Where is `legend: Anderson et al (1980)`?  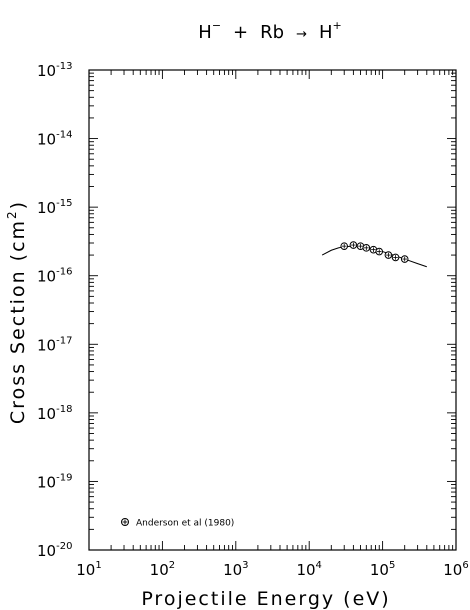
legend: Anderson et al (1980) is located at coordinates (177, 523).